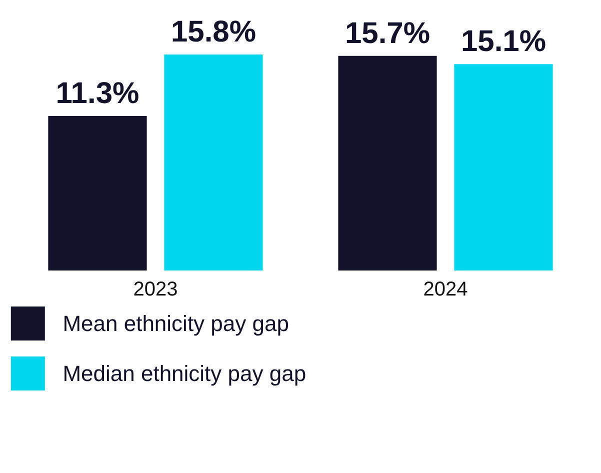  What do you see at coordinates (213, 32) in the screenshot?
I see `data-label: 15.8%` at bounding box center [213, 32].